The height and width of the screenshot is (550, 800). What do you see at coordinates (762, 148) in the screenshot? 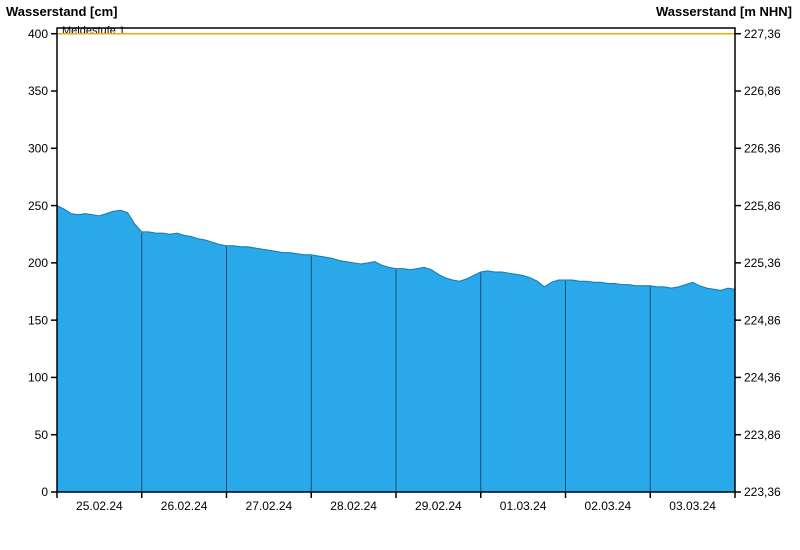
I see `y-axis-tick-label-right: 226,36` at bounding box center [762, 148].